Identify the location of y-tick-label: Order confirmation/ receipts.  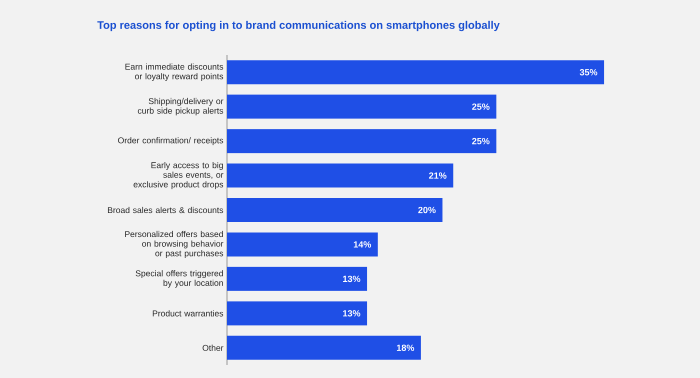
(171, 141).